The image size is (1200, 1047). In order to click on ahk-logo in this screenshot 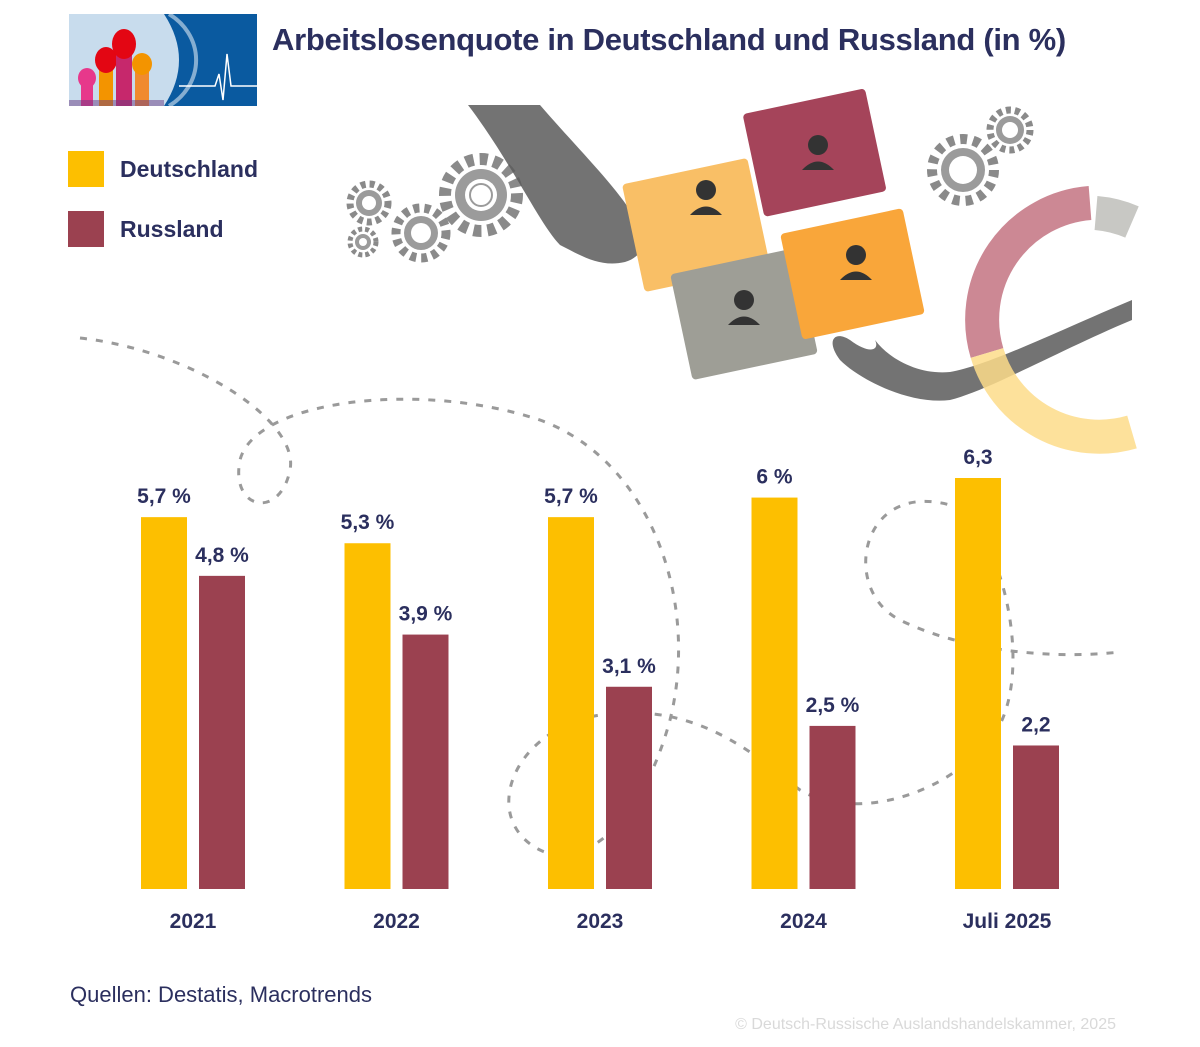, I will do `click(163, 60)`.